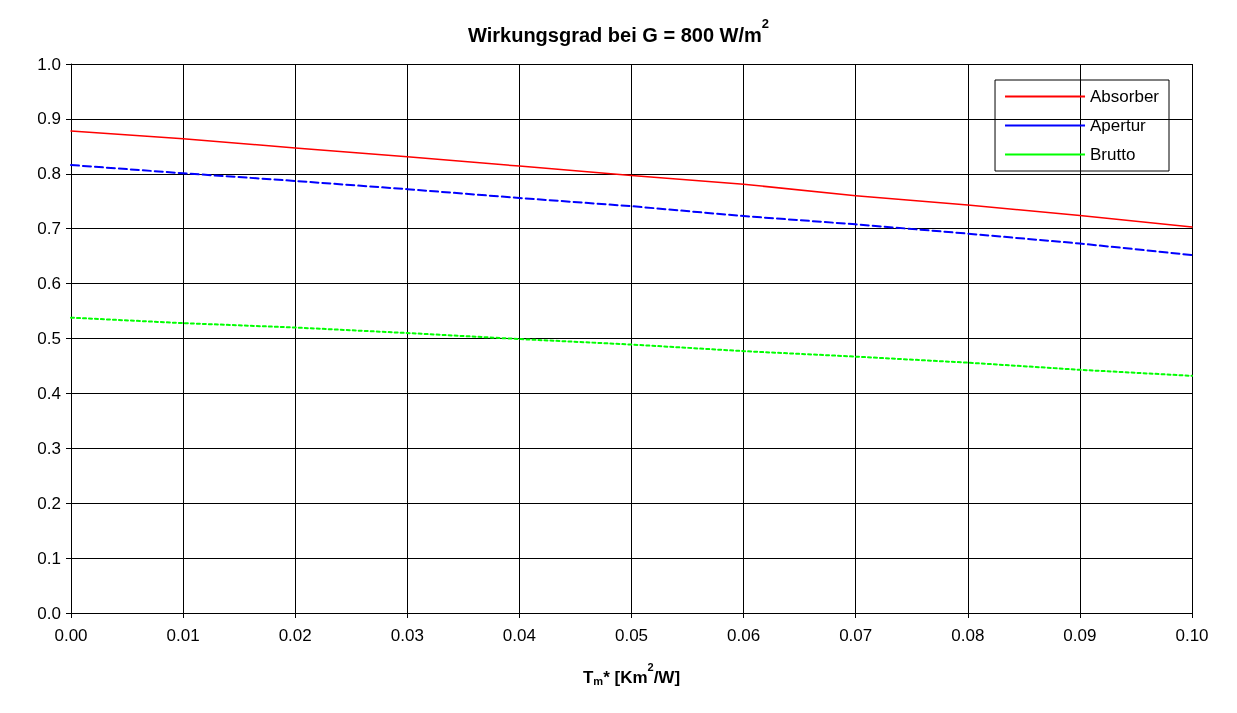 This screenshot has width=1237, height=713. I want to click on y-tick-label: 0.3, so click(49, 448).